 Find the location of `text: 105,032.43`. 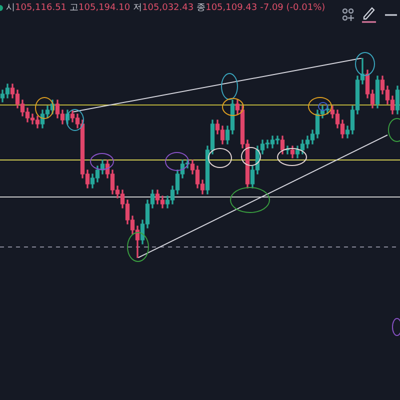

text: 105,032.43 is located at coordinates (168, 8).